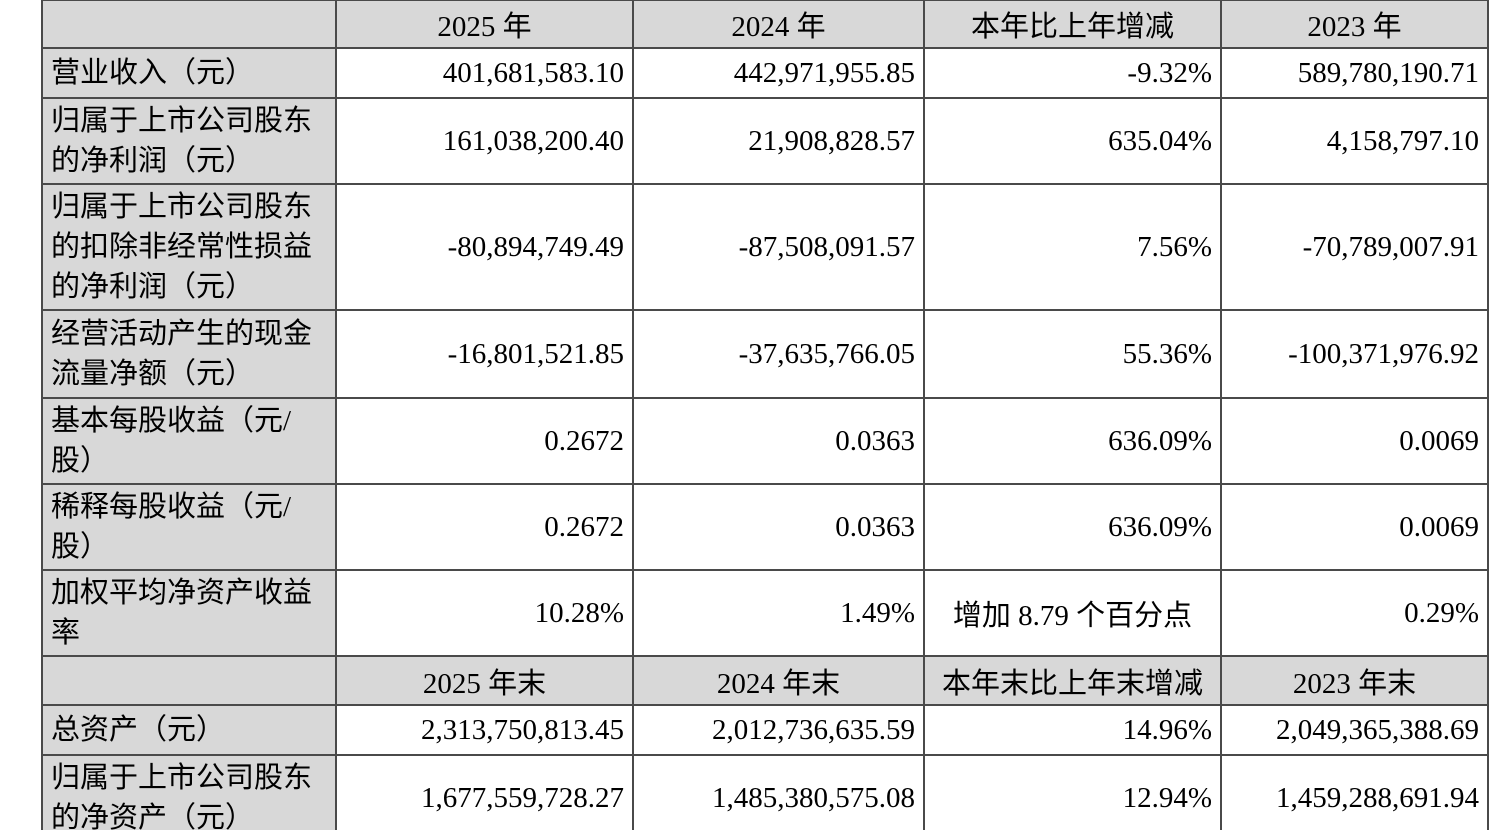 The height and width of the screenshot is (830, 1497). What do you see at coordinates (778, 792) in the screenshot?
I see `cell-2024: 1,485,380,575.08` at bounding box center [778, 792].